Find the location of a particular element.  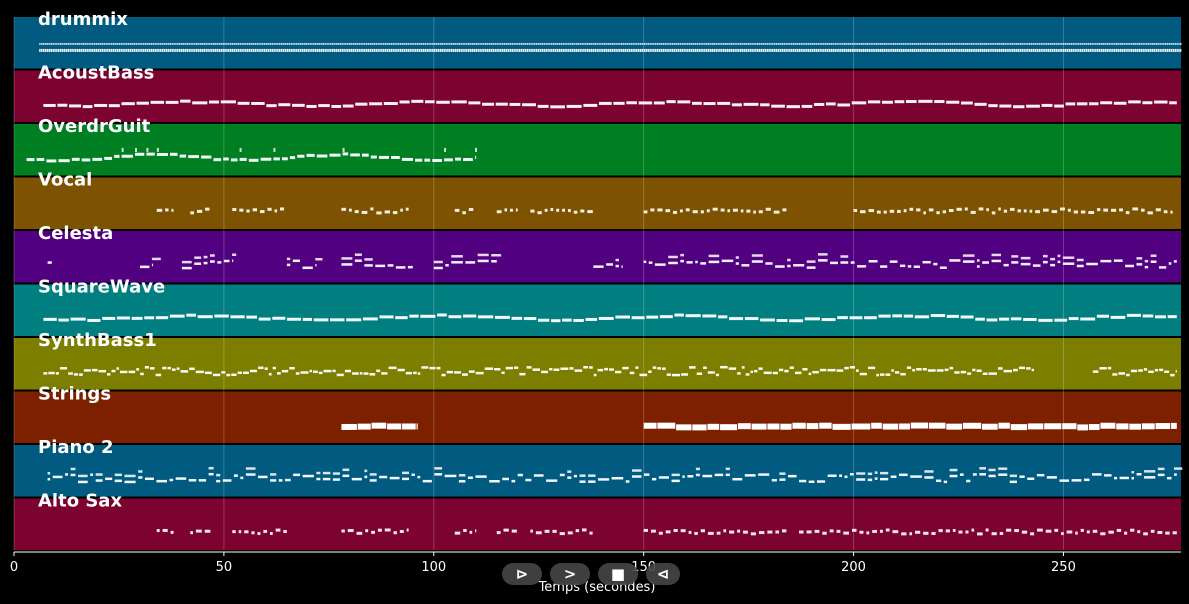

play-button: ⊳ is located at coordinates (522, 574).